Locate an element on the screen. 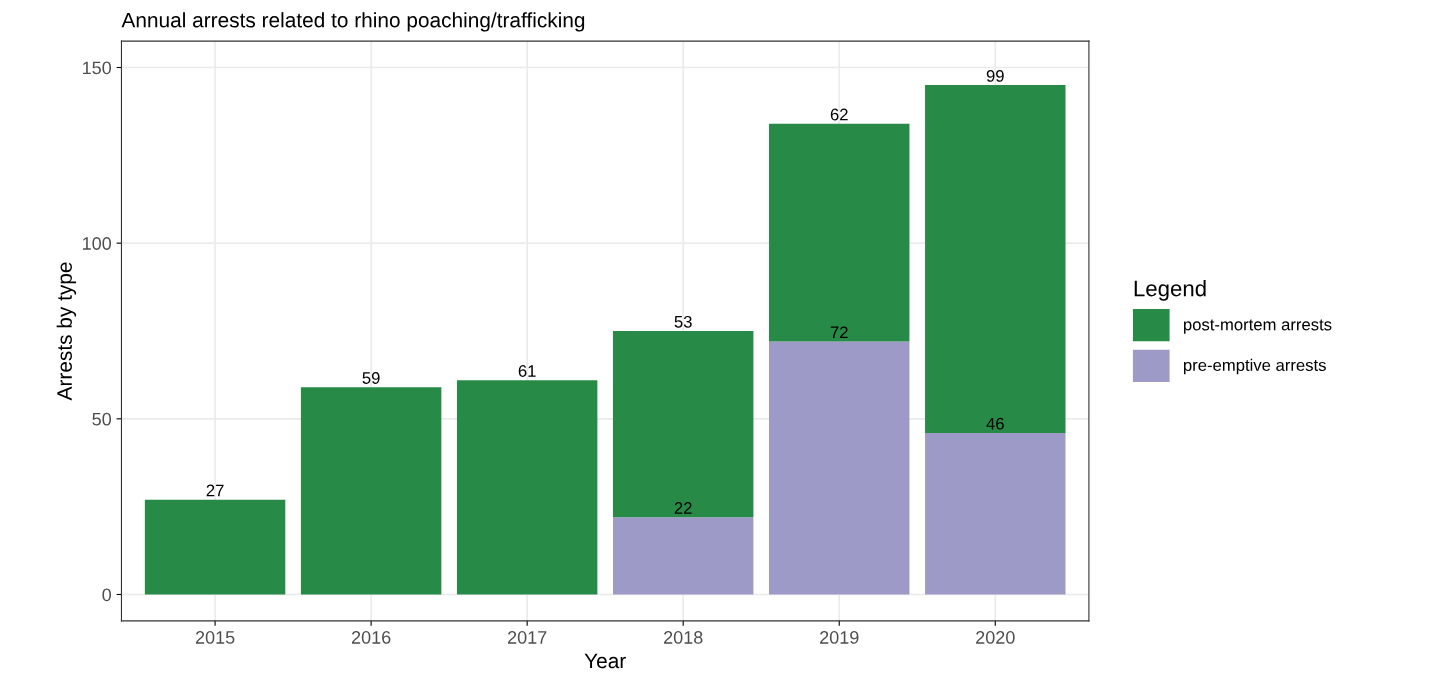  x-axis-title: Year is located at coordinates (605, 661).